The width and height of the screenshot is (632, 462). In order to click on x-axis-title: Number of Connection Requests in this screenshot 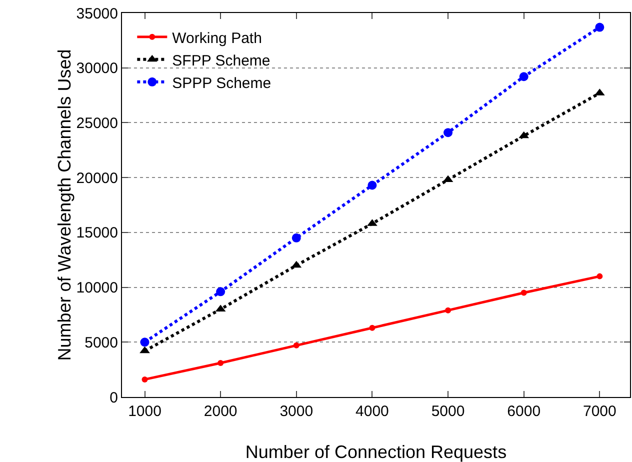, I will do `click(376, 452)`.